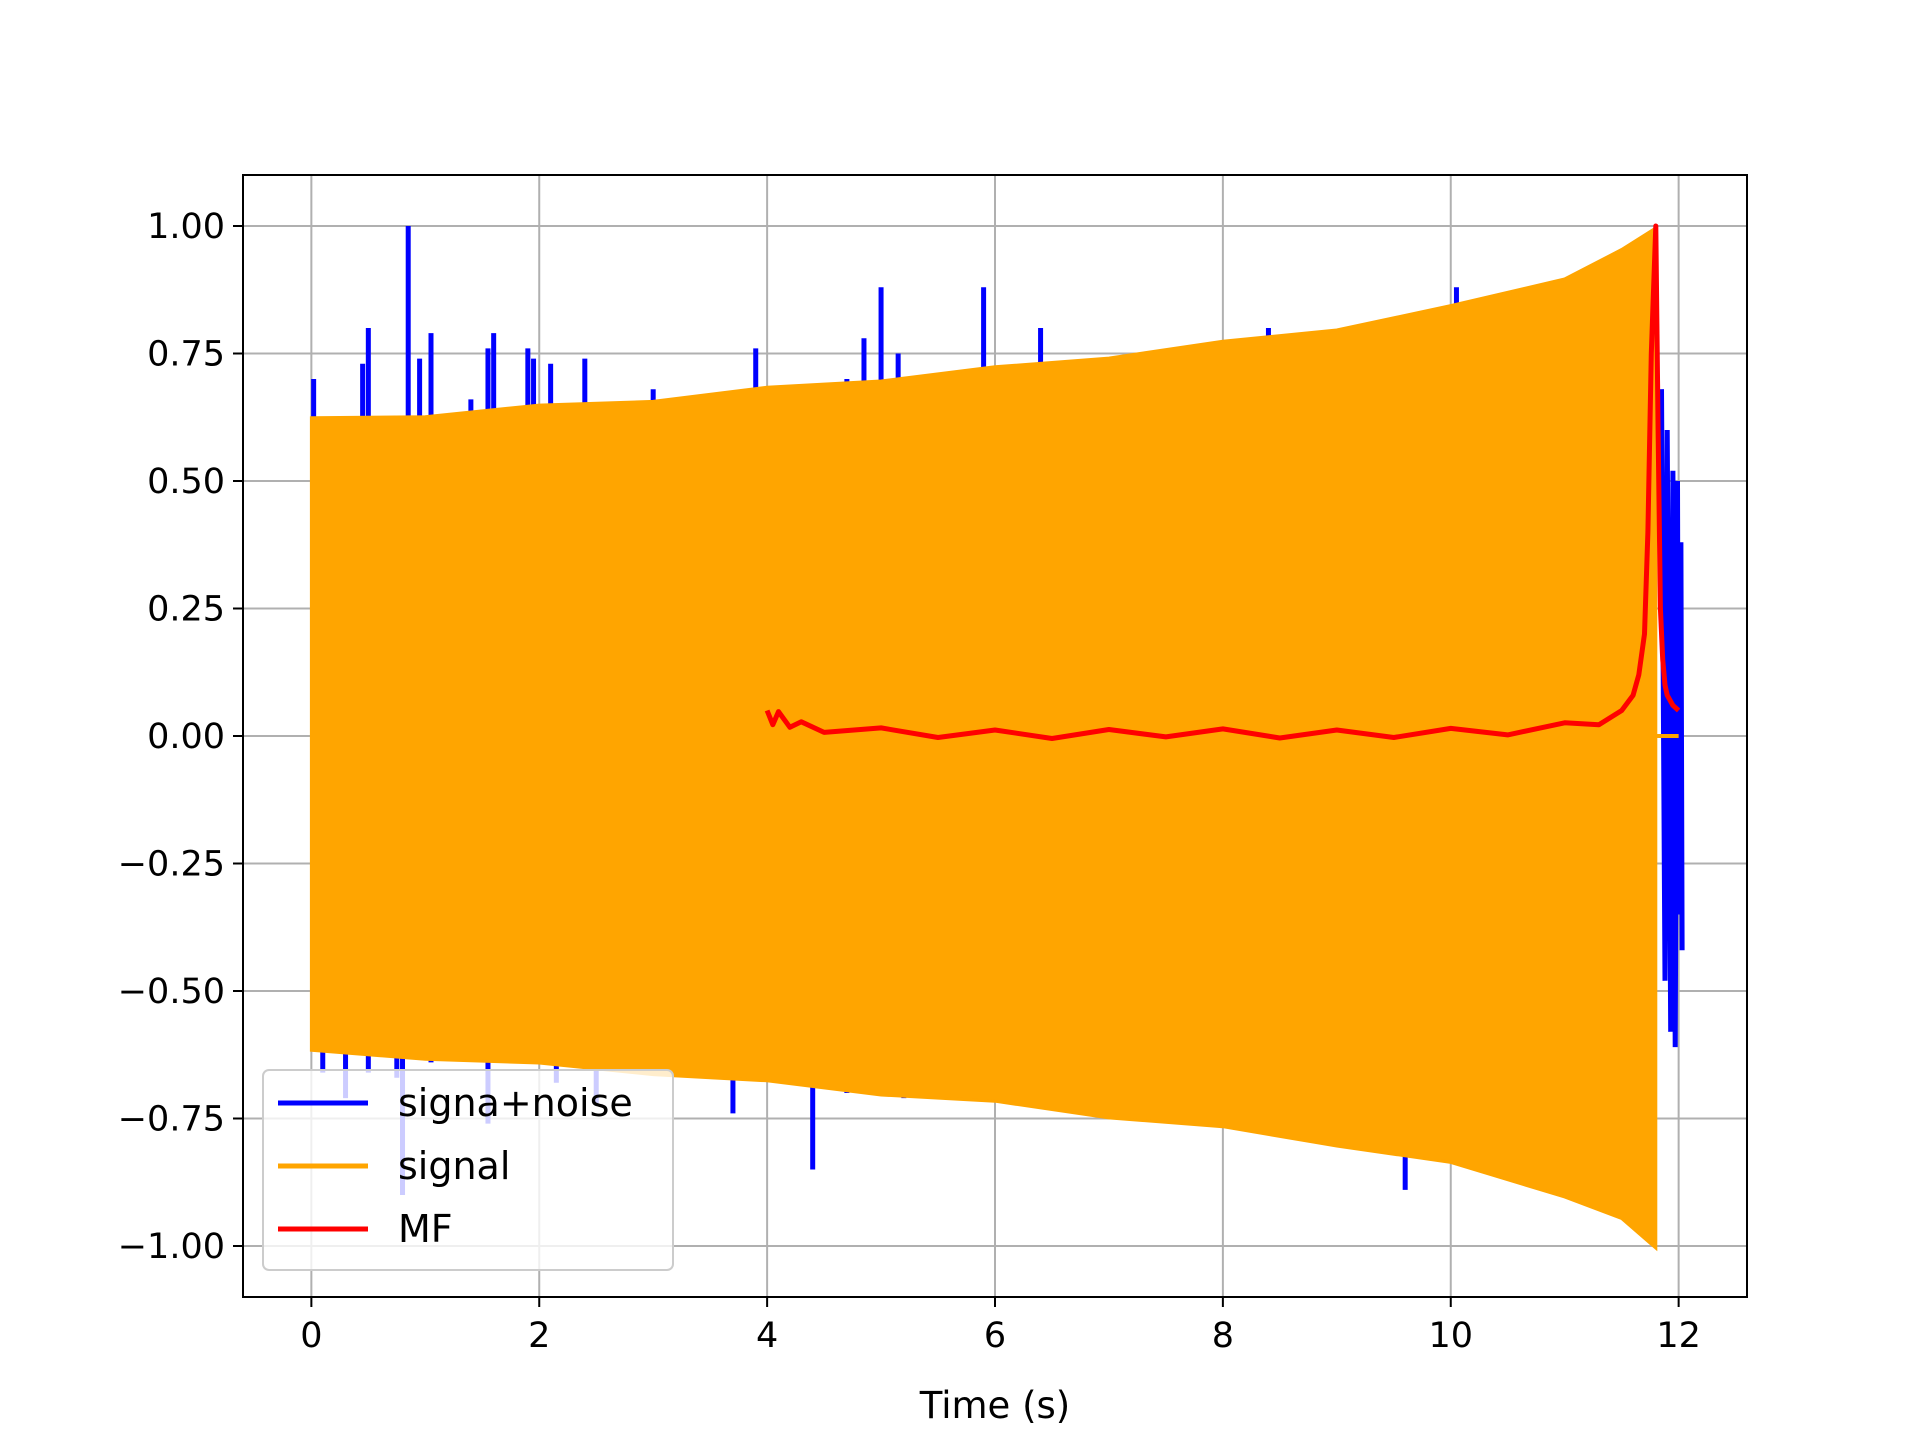 The height and width of the screenshot is (1440, 1920). Describe the element at coordinates (1672, 718) in the screenshot. I see `noise-burst` at that location.